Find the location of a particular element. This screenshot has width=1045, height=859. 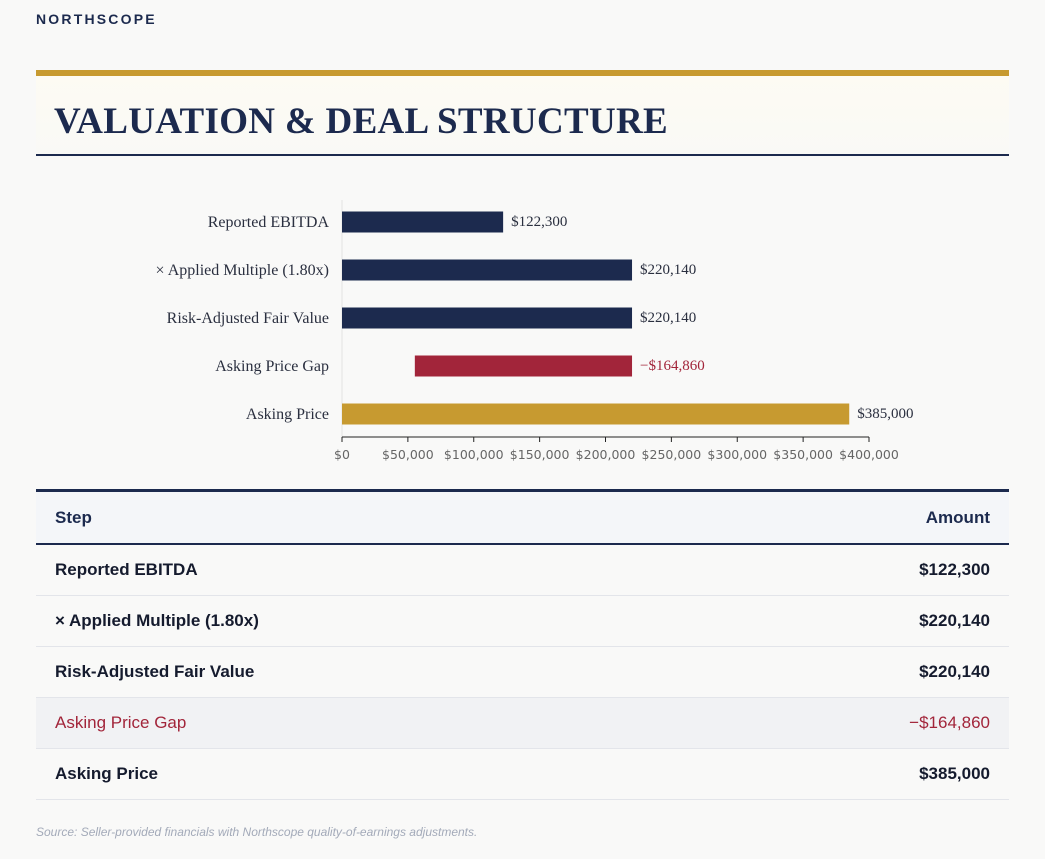

step-cell: Asking Price Gap is located at coordinates (121, 722).